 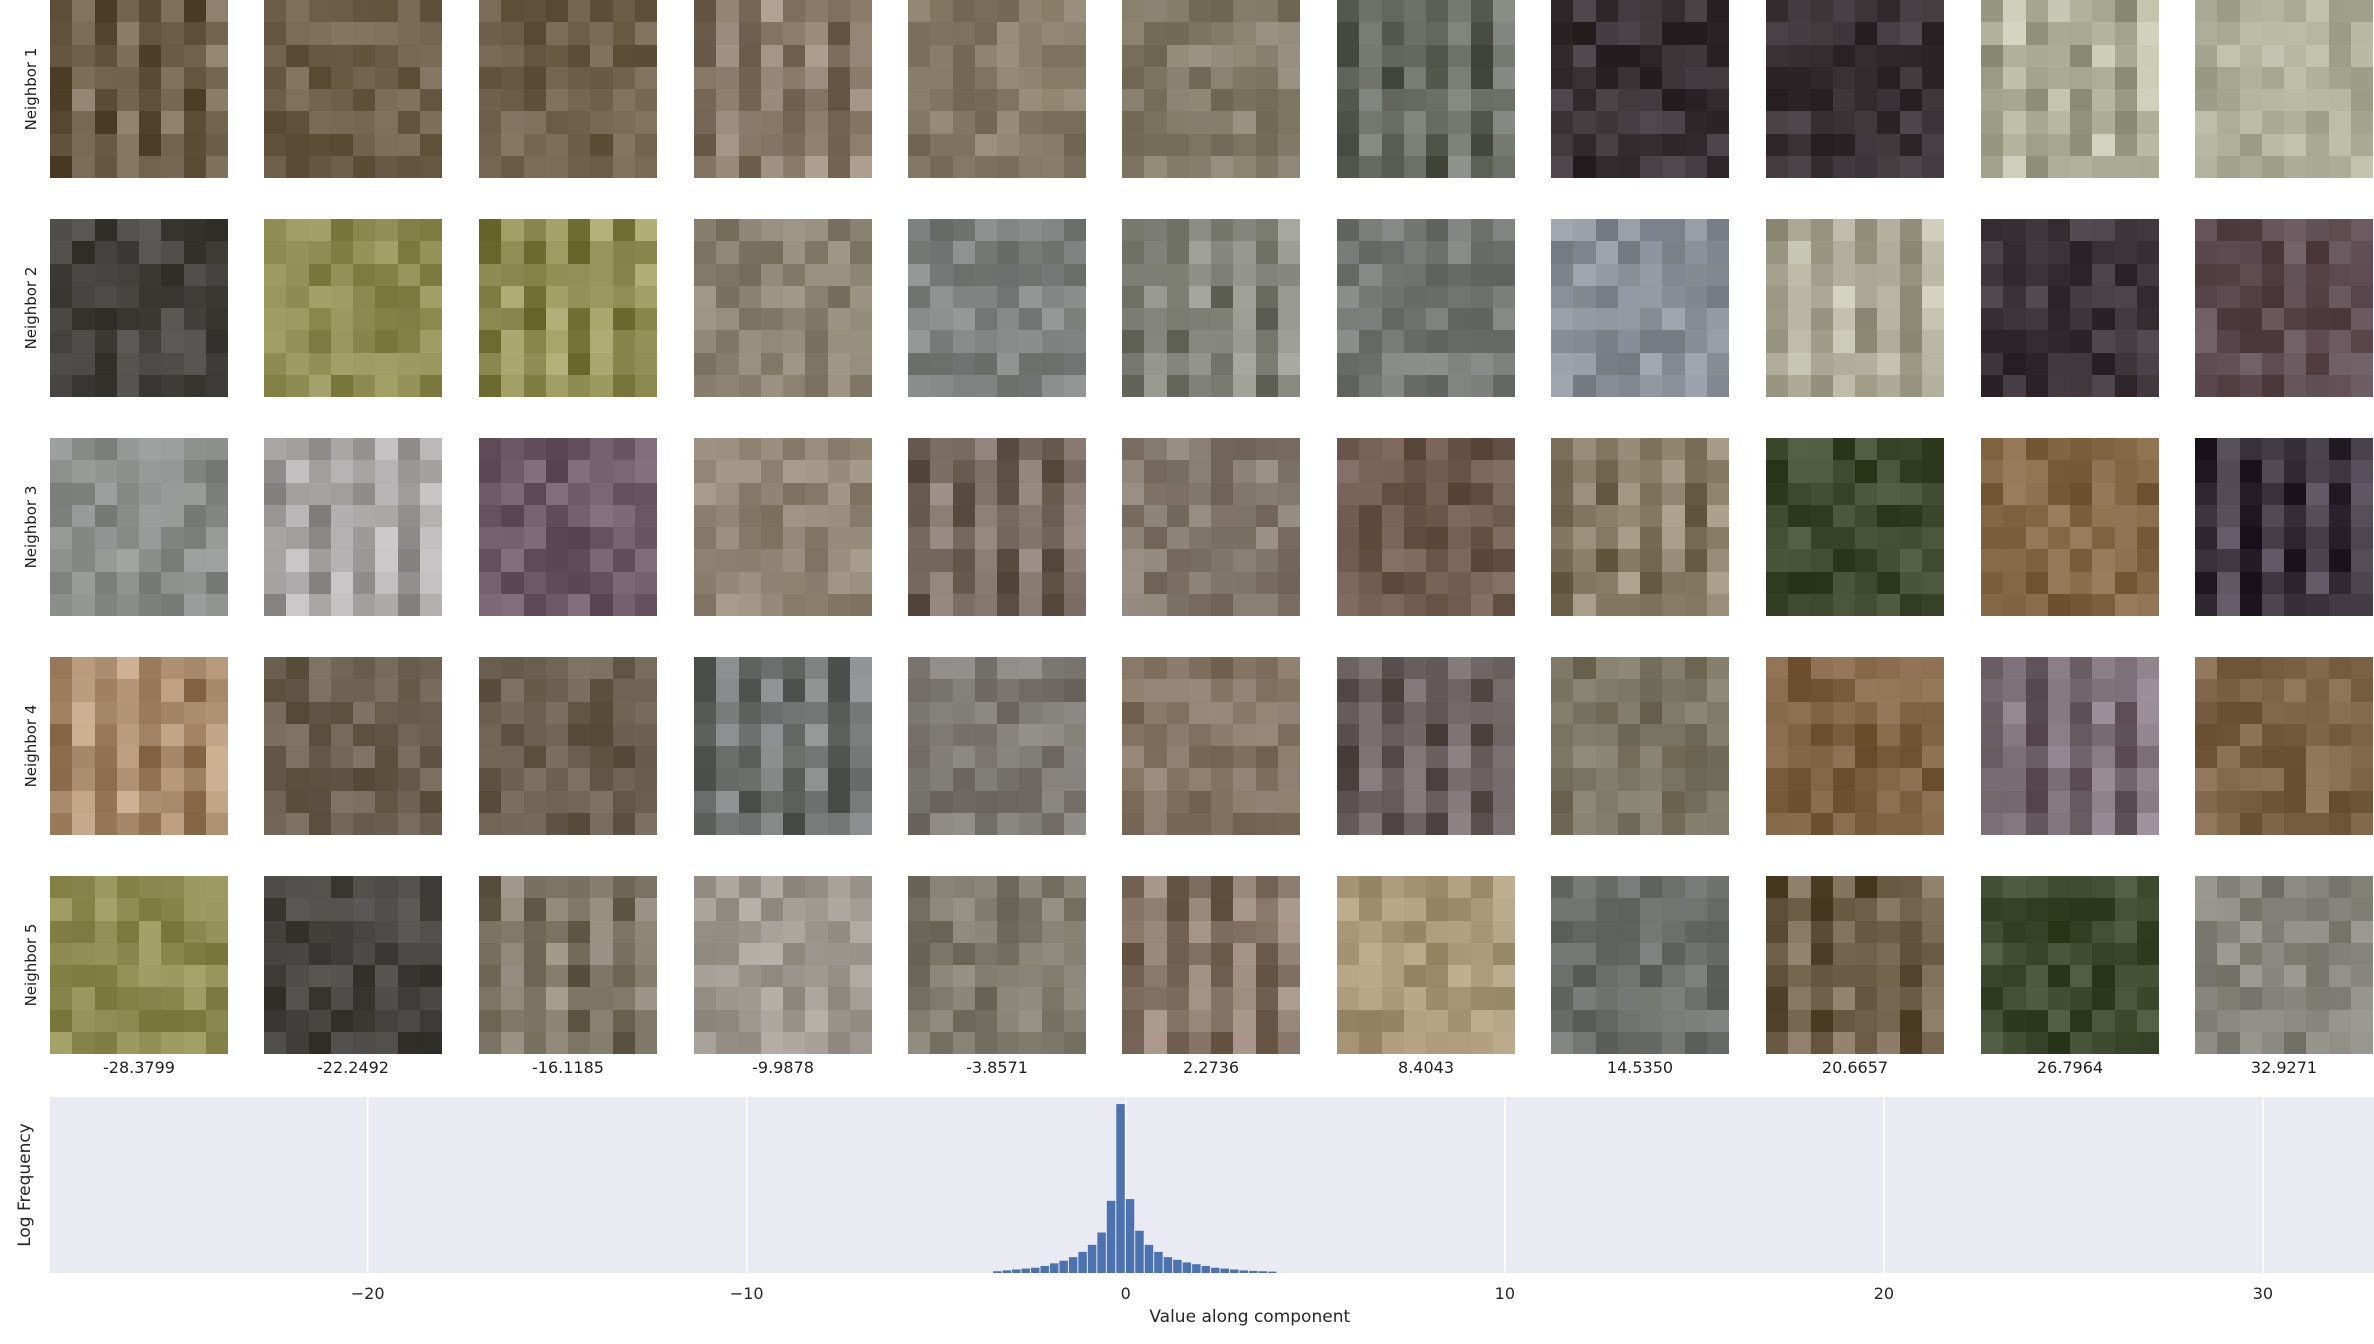 I want to click on column-value-10: 26.7964, so click(x=2070, y=1067).